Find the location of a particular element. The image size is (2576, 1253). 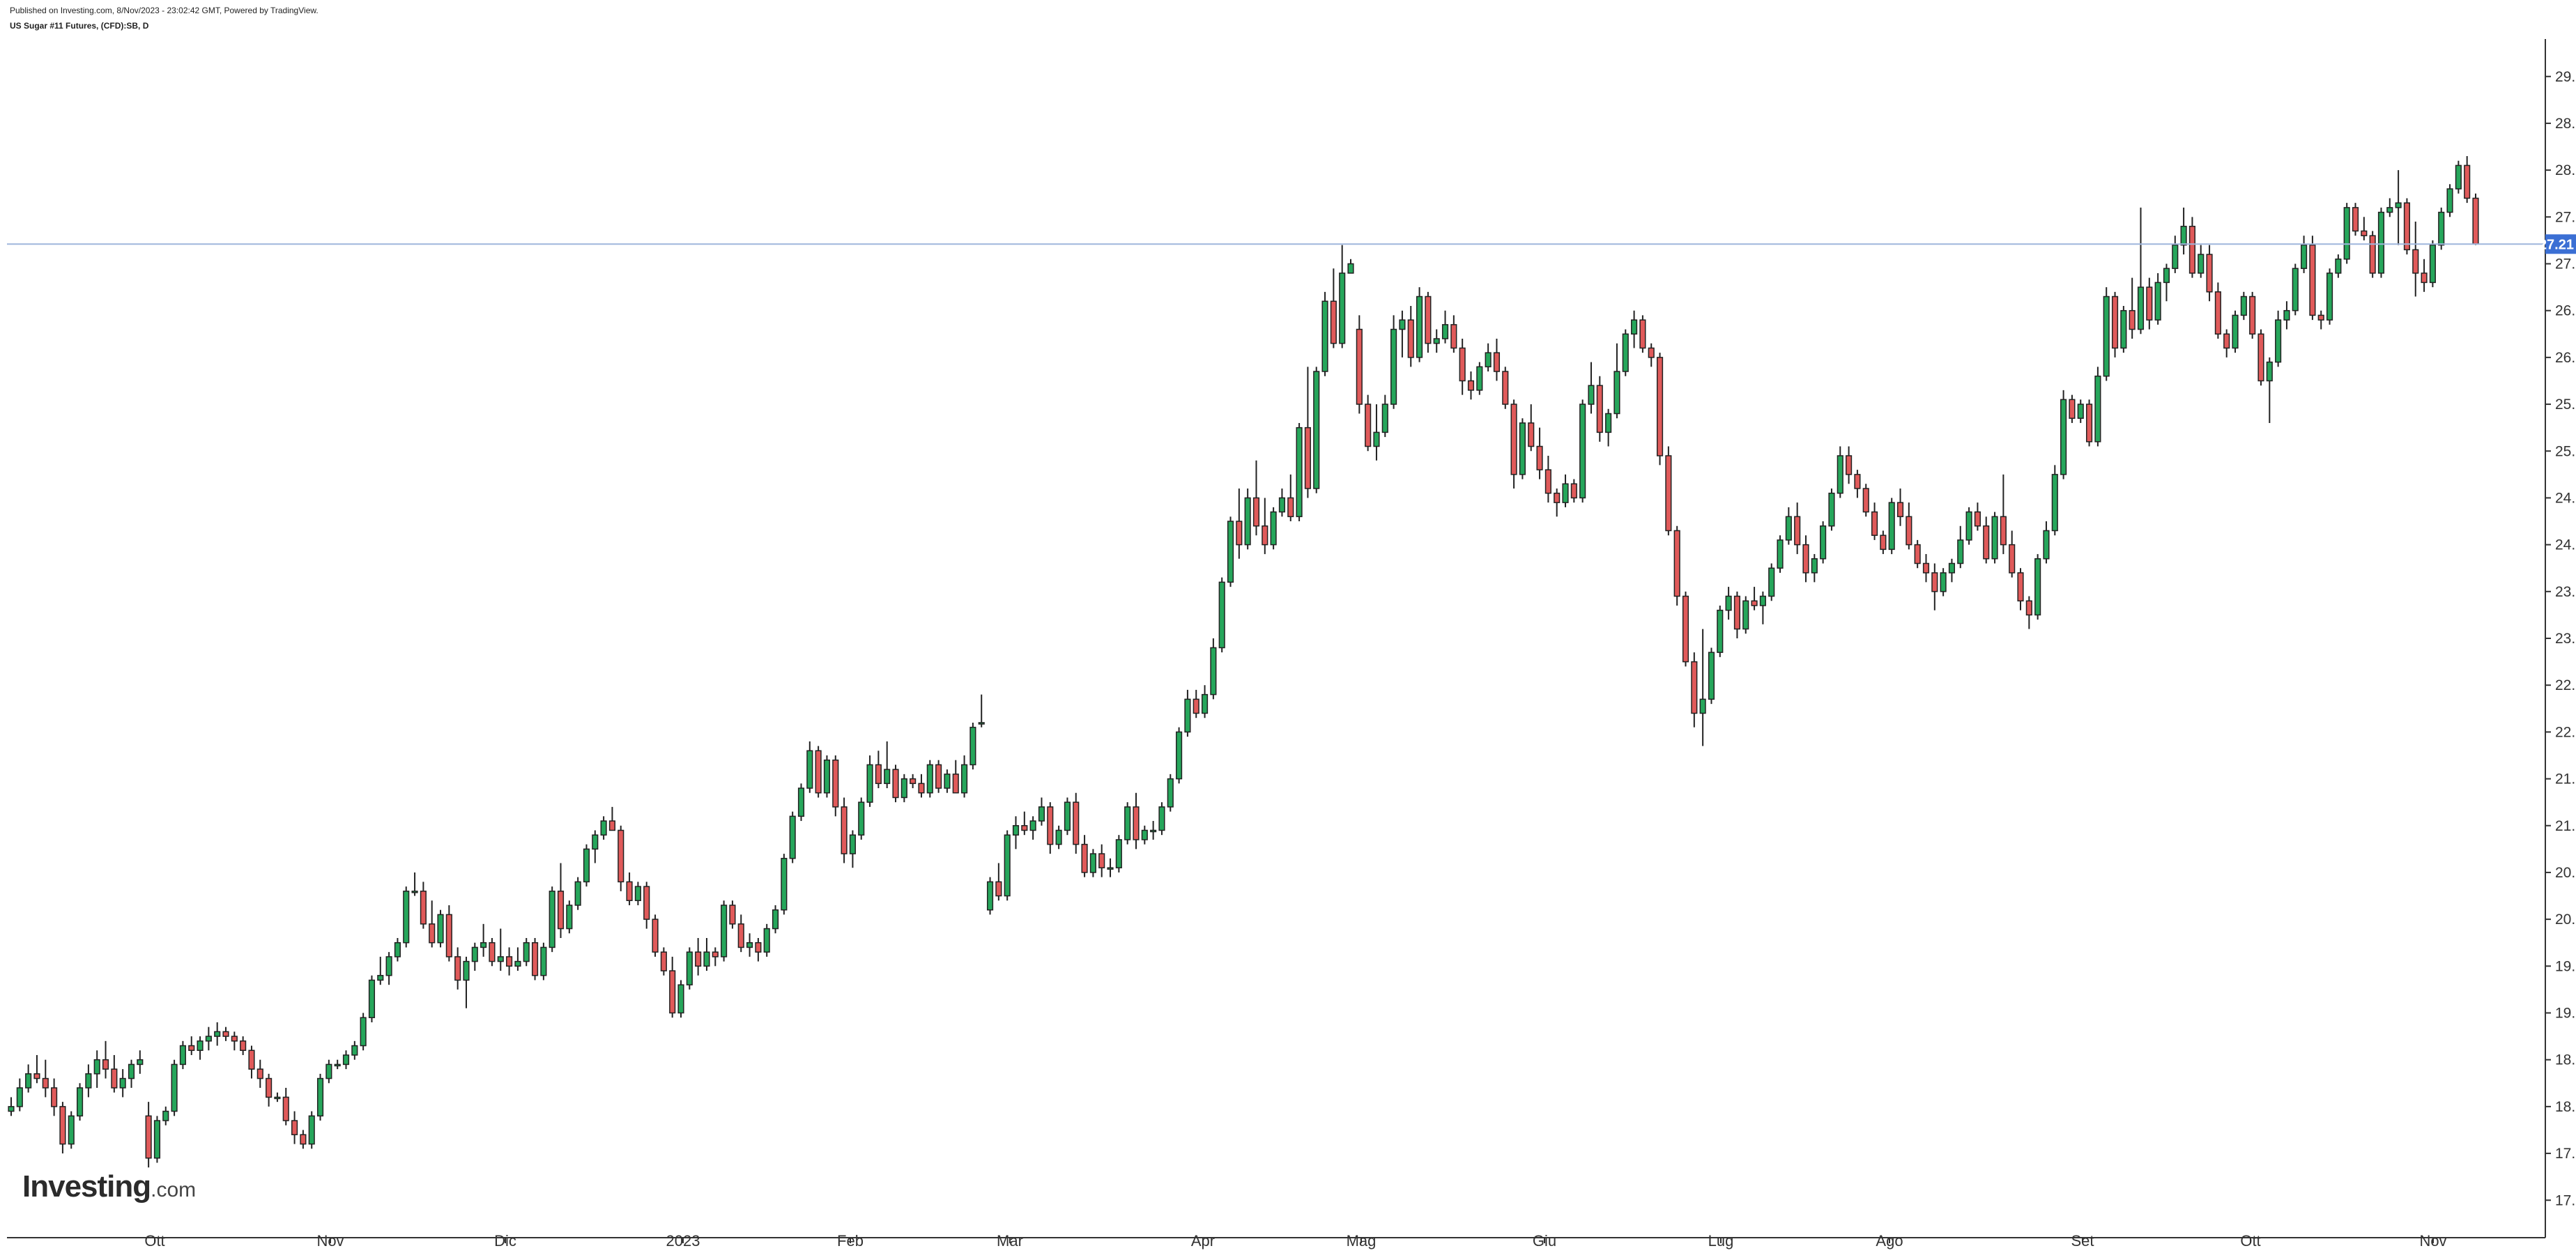

x-tick-label: Lug is located at coordinates (1721, 1241).